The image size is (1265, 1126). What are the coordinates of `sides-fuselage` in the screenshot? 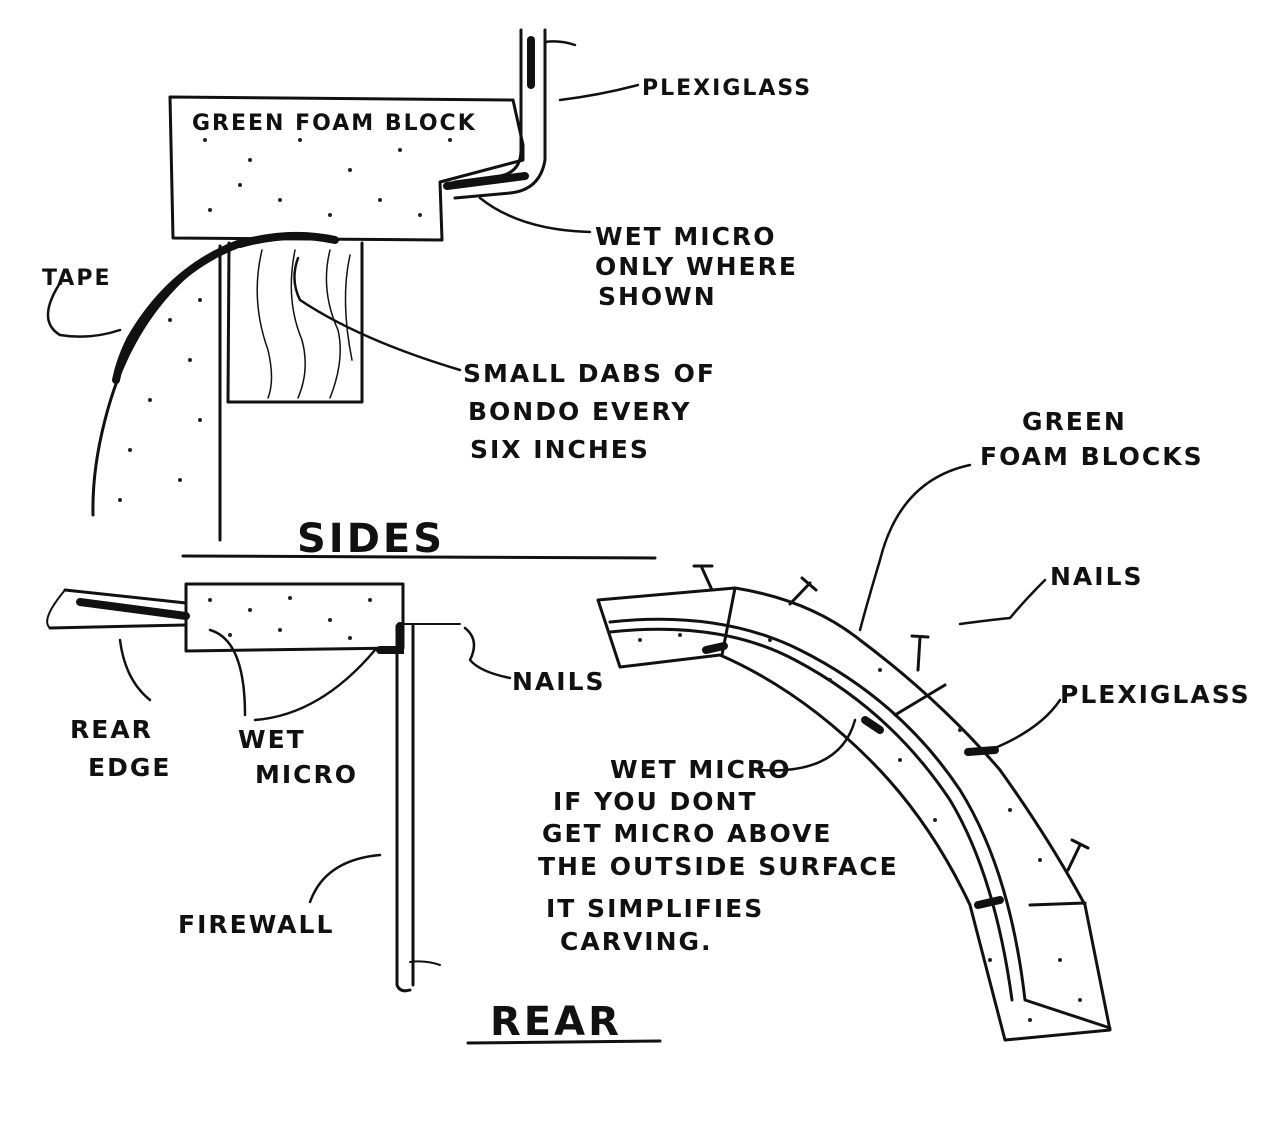 It's located at (215, 386).